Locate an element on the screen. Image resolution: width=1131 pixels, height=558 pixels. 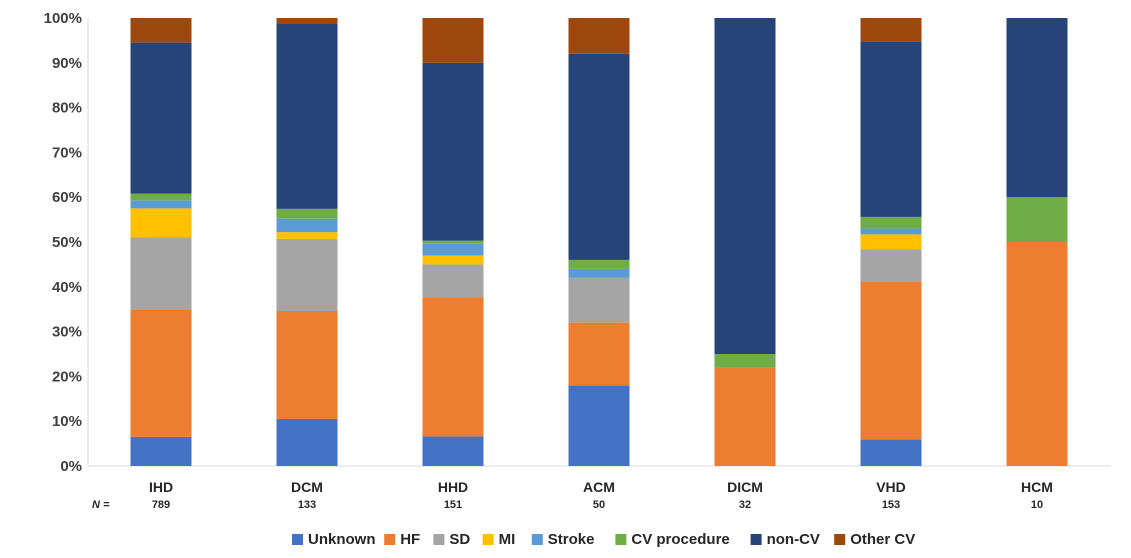
x-tick-label: DCM is located at coordinates (307, 487).